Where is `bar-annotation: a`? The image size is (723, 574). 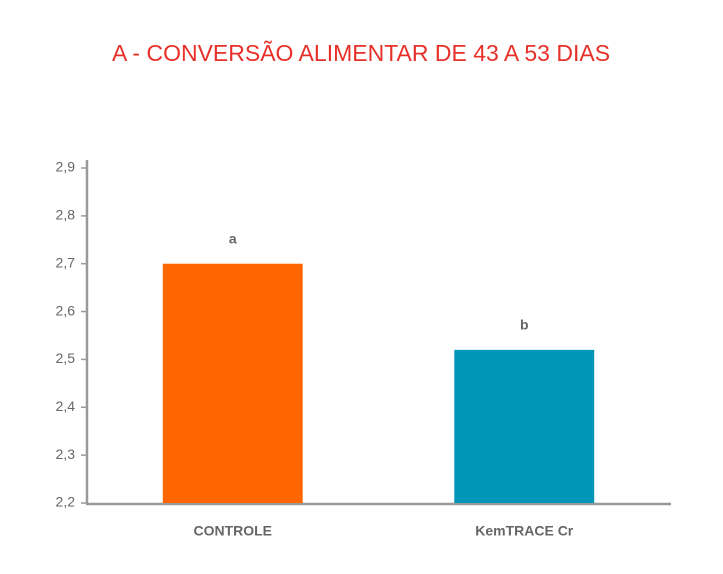
bar-annotation: a is located at coordinates (233, 238).